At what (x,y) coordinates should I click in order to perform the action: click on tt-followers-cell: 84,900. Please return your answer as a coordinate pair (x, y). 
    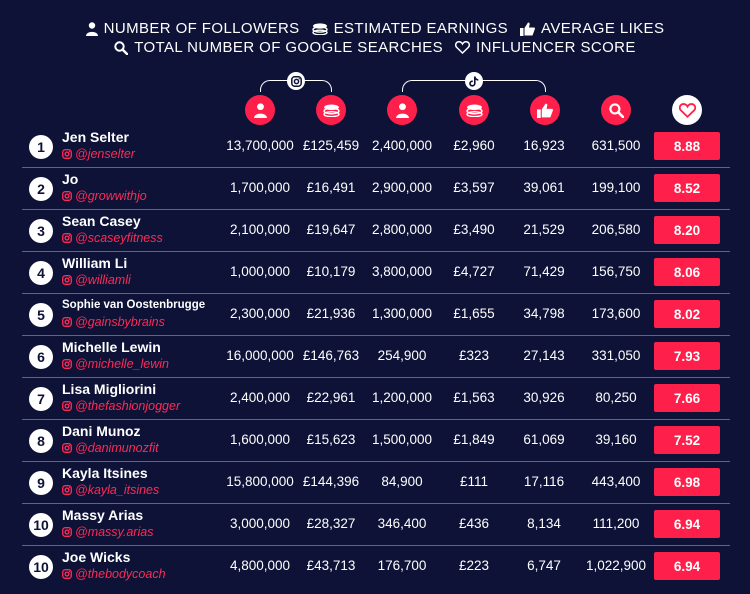
    Looking at the image, I should click on (402, 481).